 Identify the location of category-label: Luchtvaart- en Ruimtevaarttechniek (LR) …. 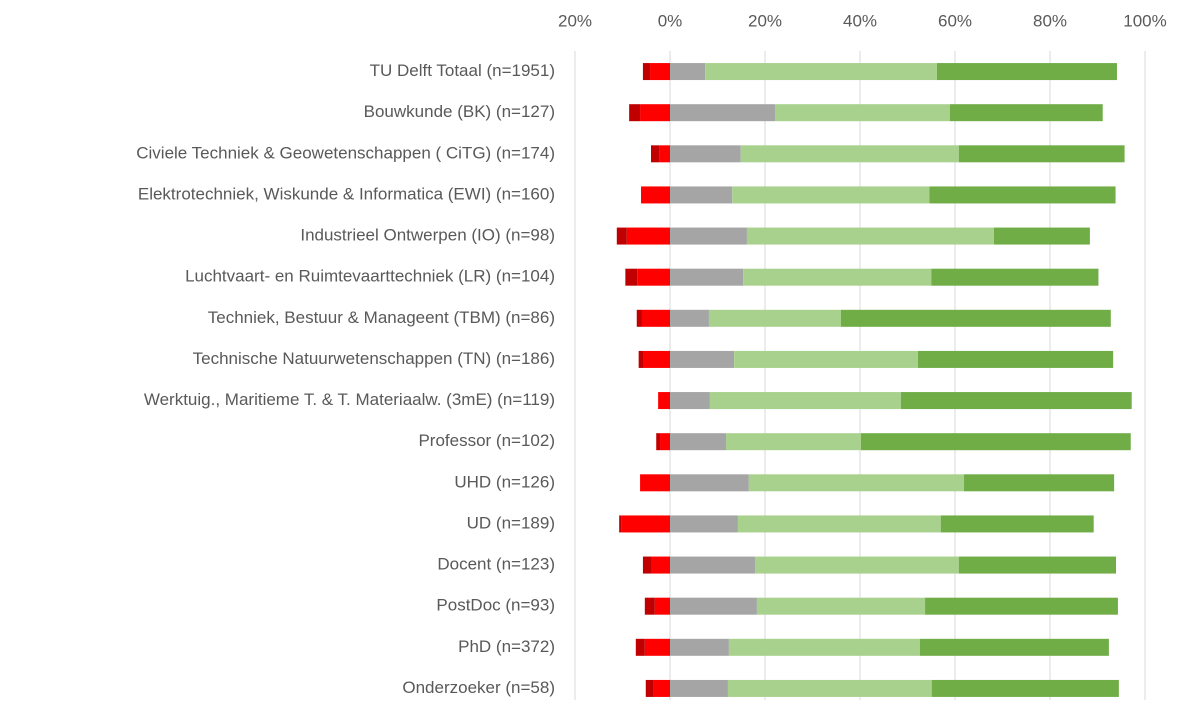
(370, 276).